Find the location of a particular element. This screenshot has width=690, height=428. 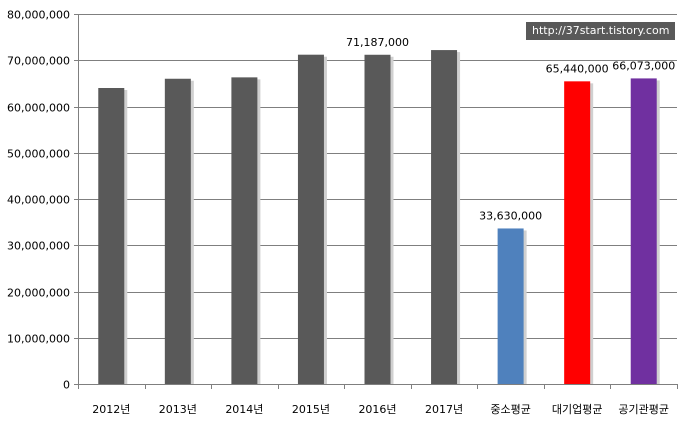

y-tick-label: 70,000,000 is located at coordinates (38, 61).